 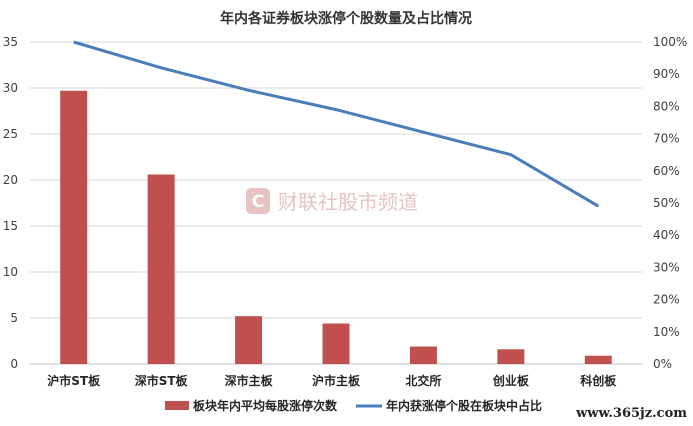 I want to click on left-tick-label: 30, so click(x=10, y=88).